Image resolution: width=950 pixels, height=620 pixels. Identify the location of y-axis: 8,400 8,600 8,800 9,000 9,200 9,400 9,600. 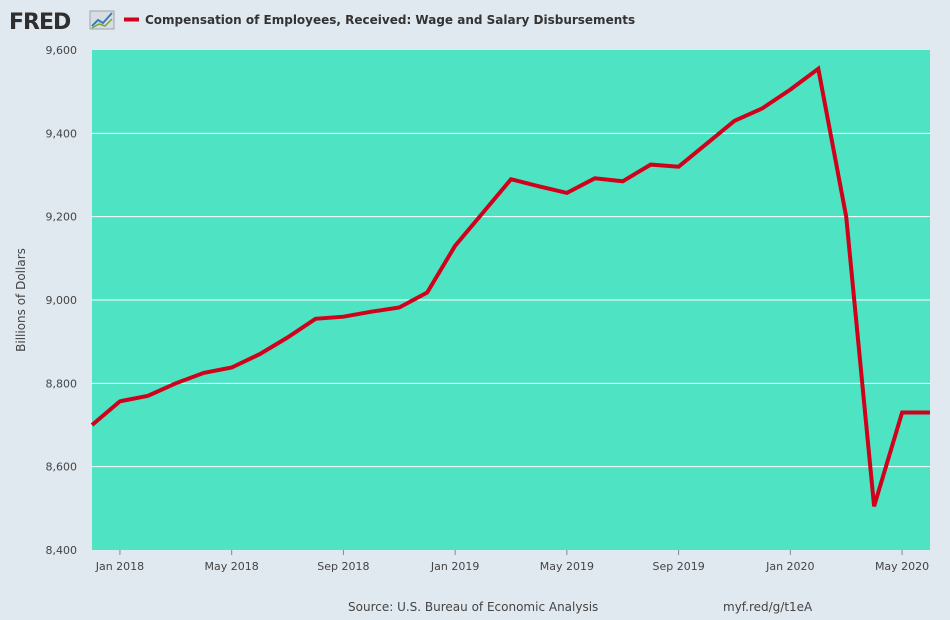
(62, 300).